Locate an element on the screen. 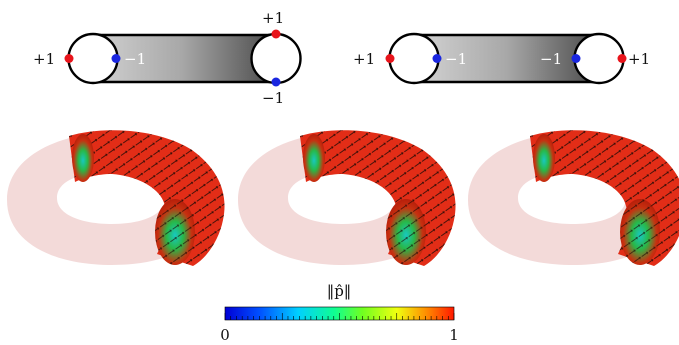 This screenshot has width=679, height=345. colorbar: ‖p̂‖ 0 1 is located at coordinates (339, 313).